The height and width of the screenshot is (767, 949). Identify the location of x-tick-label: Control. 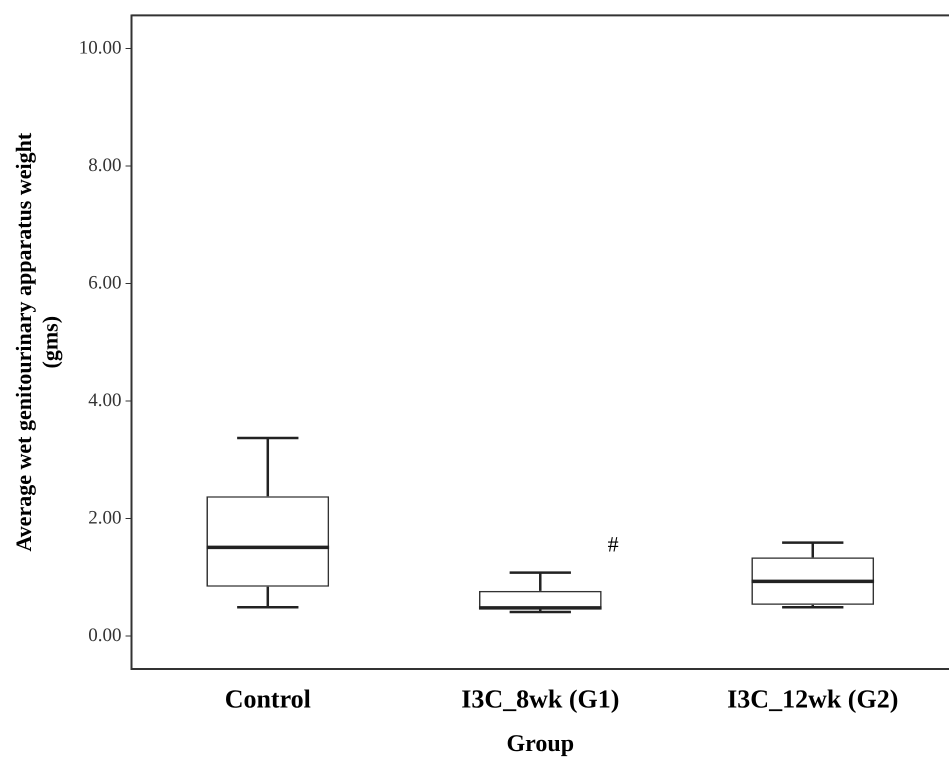
(267, 699).